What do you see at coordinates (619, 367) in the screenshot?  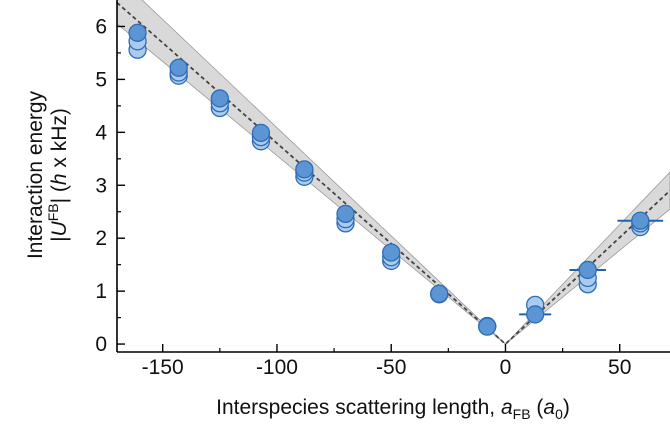 I see `x-tick-label: 50` at bounding box center [619, 367].